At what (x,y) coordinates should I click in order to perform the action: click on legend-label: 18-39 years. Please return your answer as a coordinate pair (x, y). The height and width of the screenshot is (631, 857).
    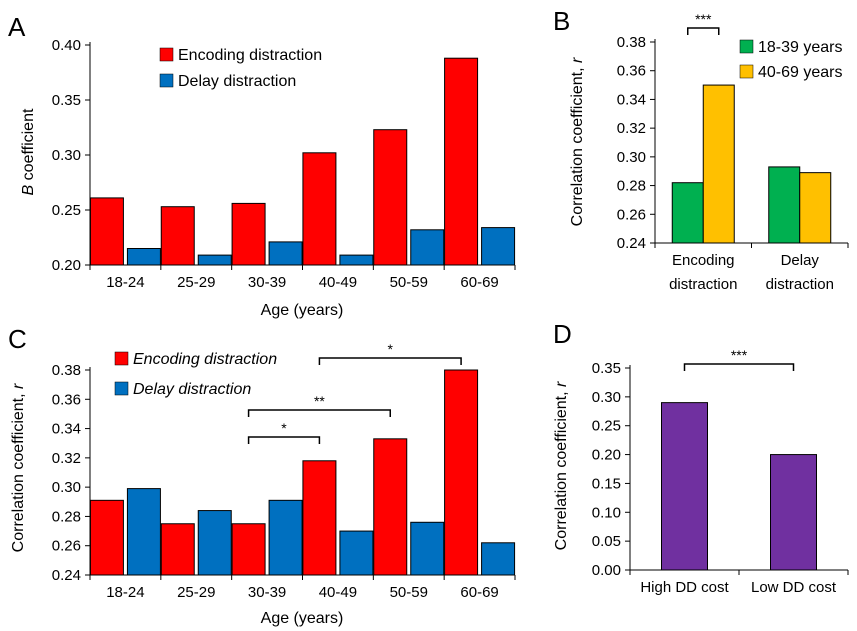
    Looking at the image, I should click on (800, 47).